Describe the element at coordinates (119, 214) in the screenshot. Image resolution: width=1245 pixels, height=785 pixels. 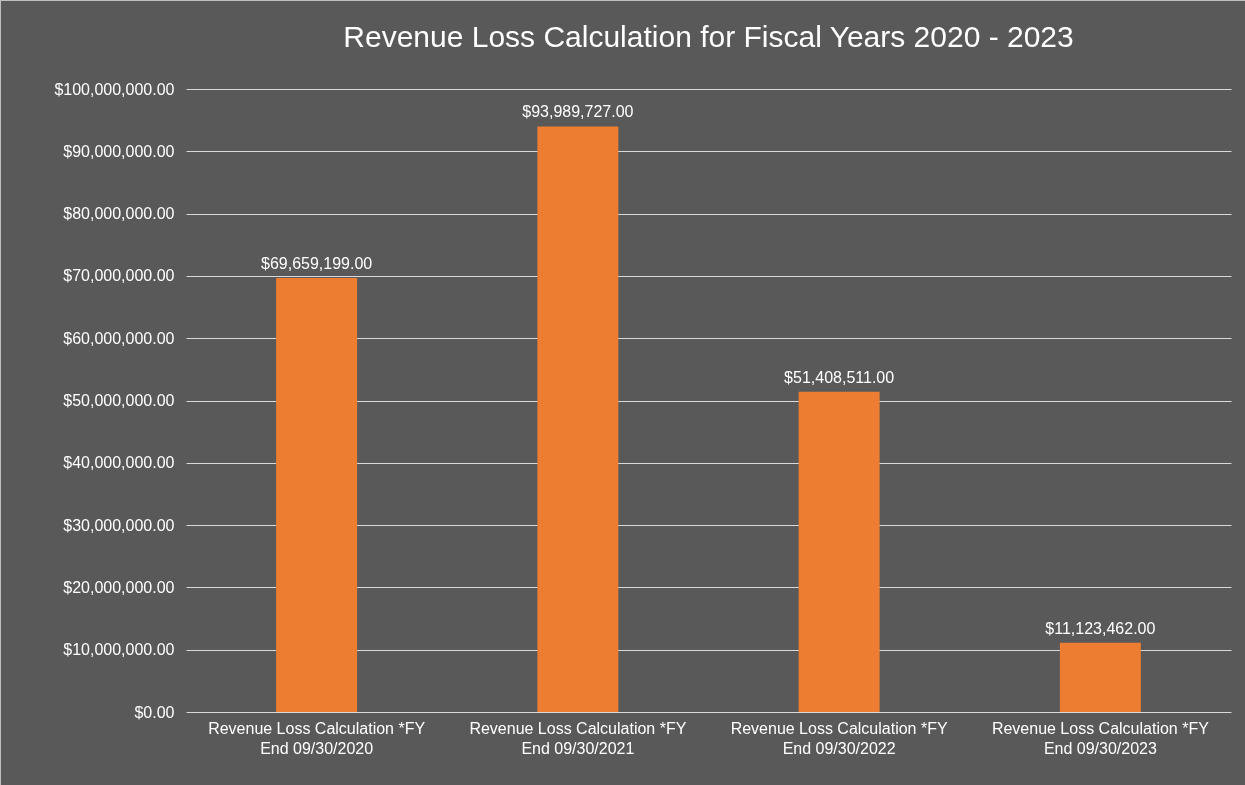
I see `y-tick-label: $80,000,000.00` at that location.